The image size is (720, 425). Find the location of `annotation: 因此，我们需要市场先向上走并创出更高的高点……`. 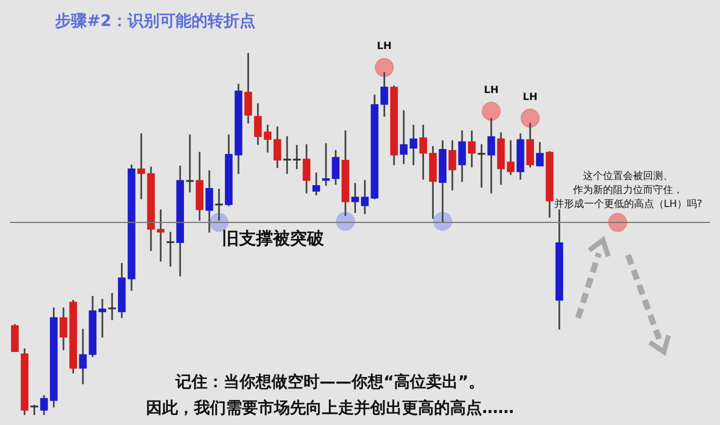

annotation: 因此，我们需要市场先向上走并创出更高的高点…… is located at coordinates (330, 408).